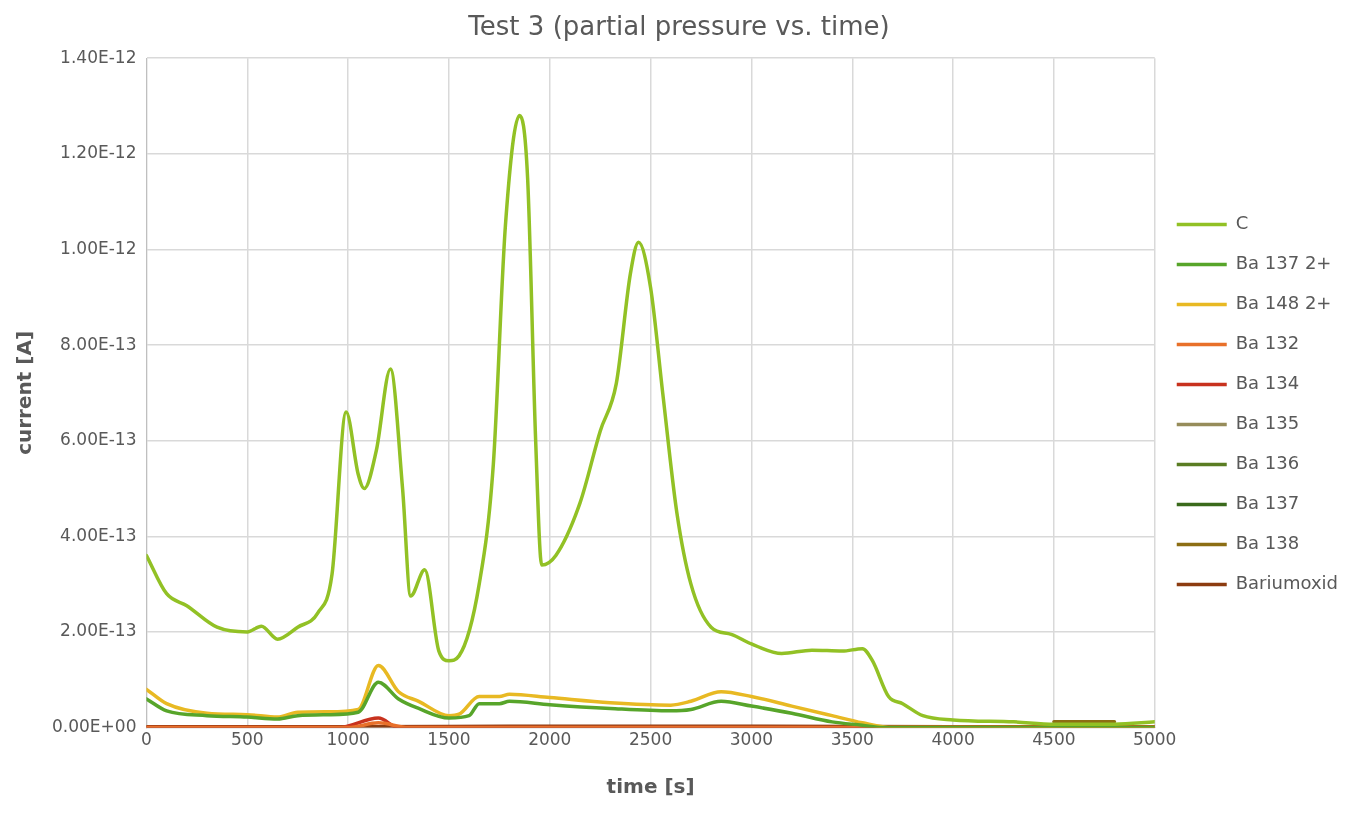 The image size is (1358, 814). What do you see at coordinates (1267, 383) in the screenshot?
I see `legend-label: Ba 134` at bounding box center [1267, 383].